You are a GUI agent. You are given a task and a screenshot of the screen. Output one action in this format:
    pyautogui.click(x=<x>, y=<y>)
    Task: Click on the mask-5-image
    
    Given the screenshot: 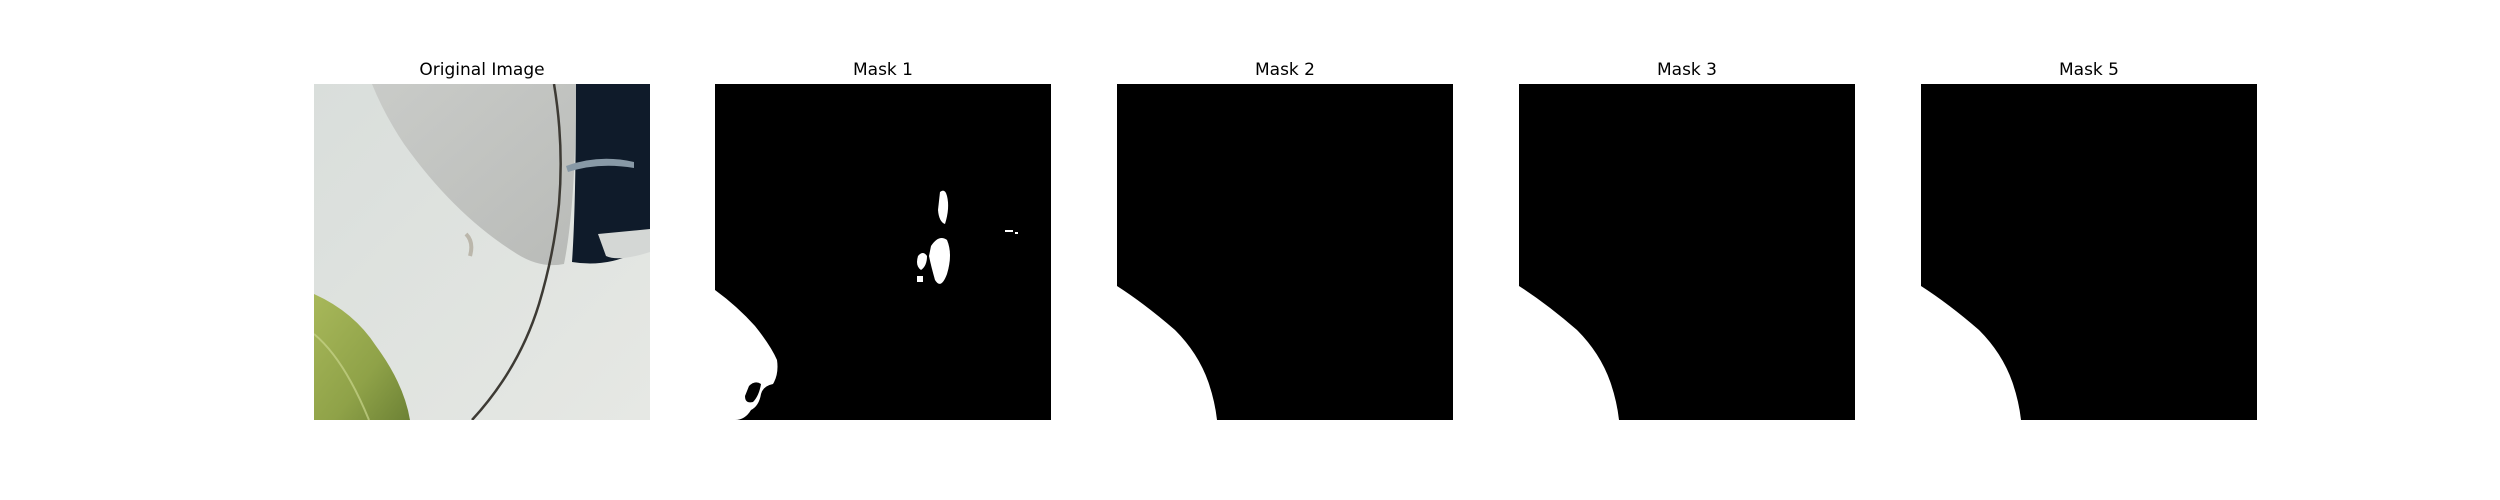 What is the action you would take?
    pyautogui.click(x=2089, y=252)
    